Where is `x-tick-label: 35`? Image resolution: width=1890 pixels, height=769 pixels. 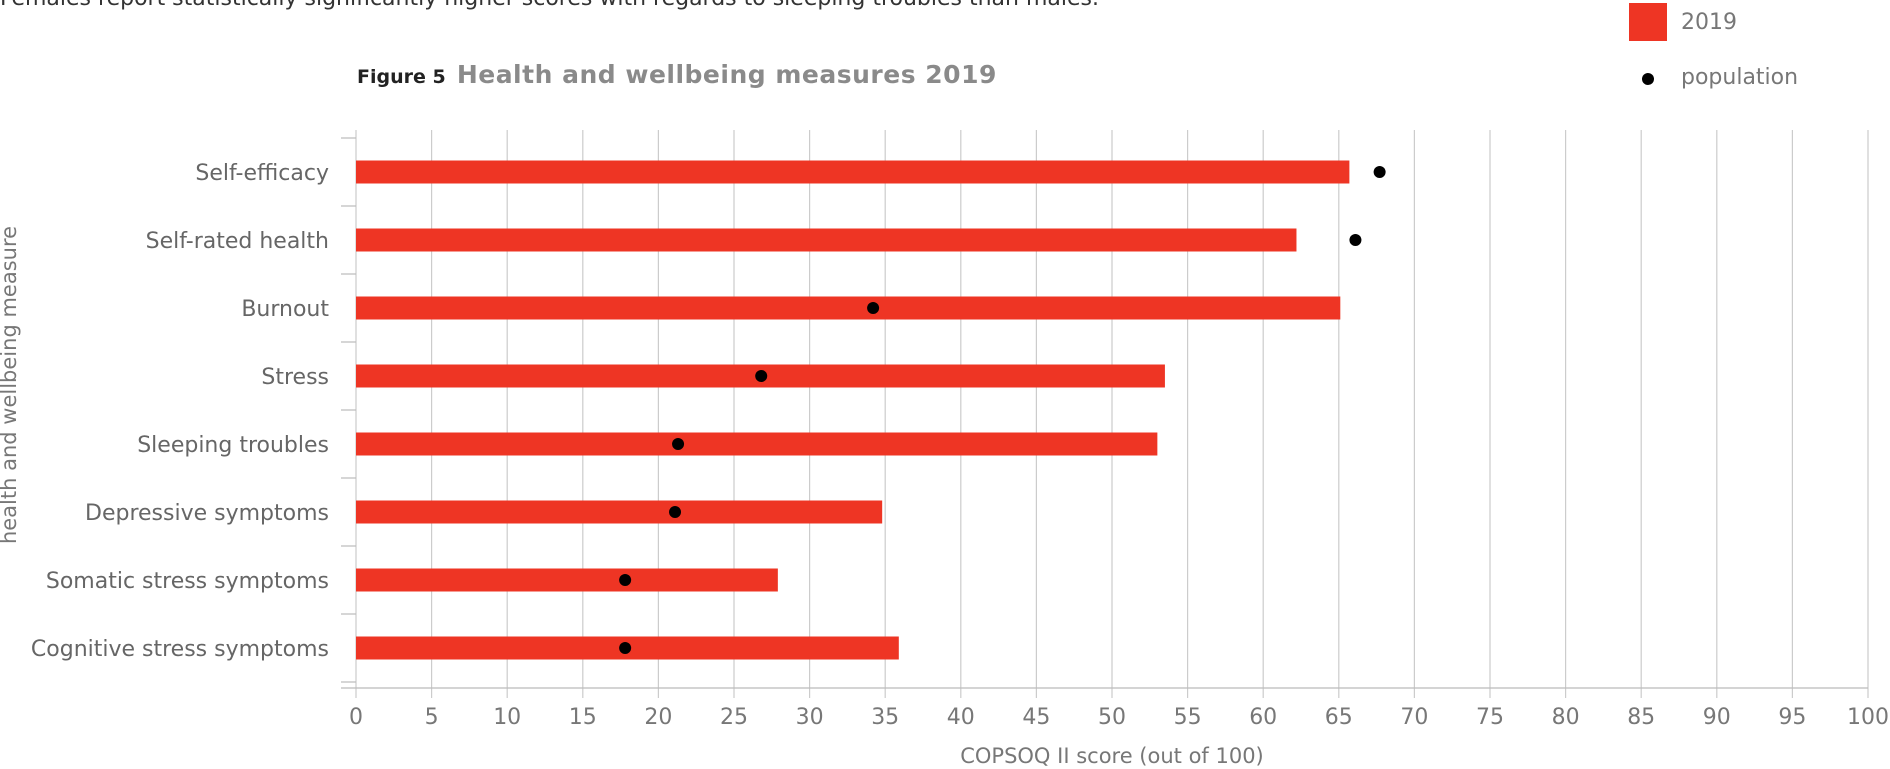
x-tick-label: 35 is located at coordinates (885, 717).